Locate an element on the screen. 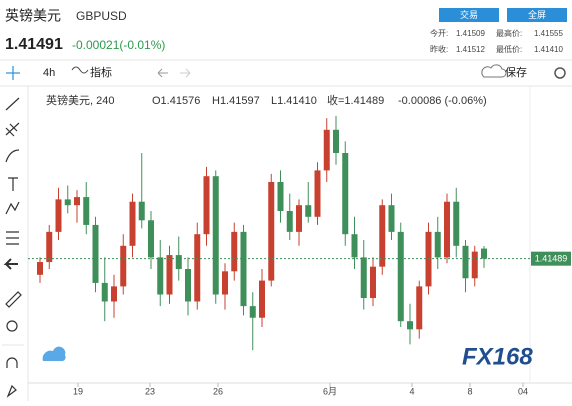 This screenshot has height=406, width=572. pattern-tool is located at coordinates (12, 208).